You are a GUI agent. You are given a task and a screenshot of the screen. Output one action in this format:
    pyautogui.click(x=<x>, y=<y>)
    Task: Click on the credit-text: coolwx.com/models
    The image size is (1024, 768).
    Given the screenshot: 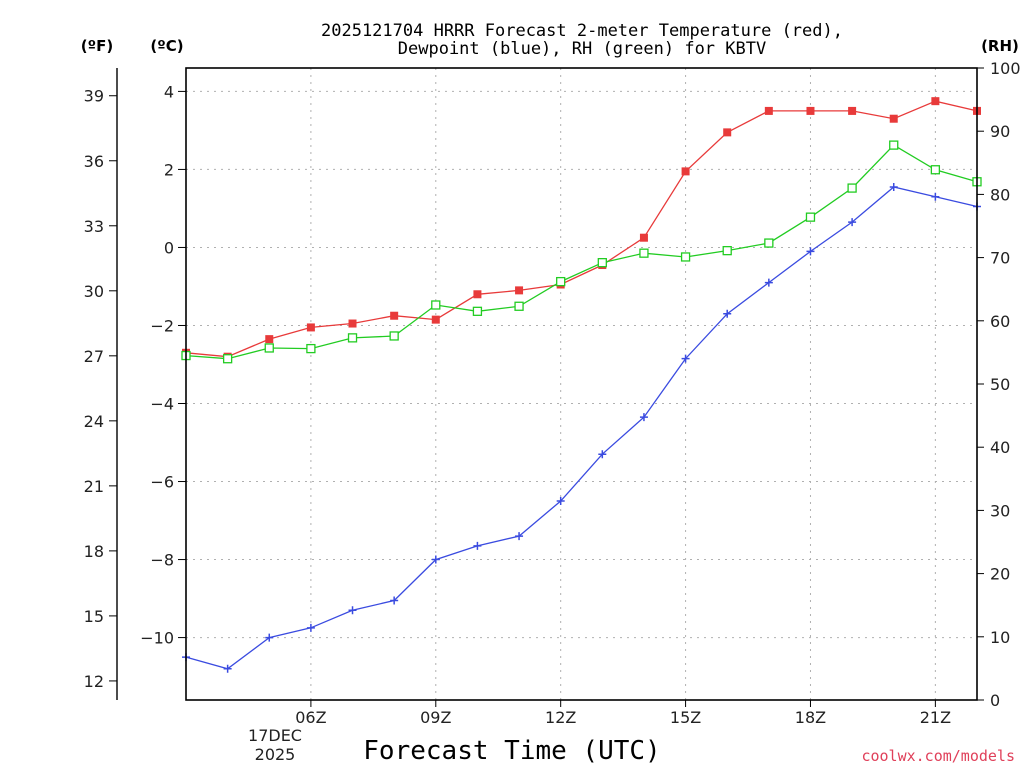 What is the action you would take?
    pyautogui.click(x=938, y=756)
    